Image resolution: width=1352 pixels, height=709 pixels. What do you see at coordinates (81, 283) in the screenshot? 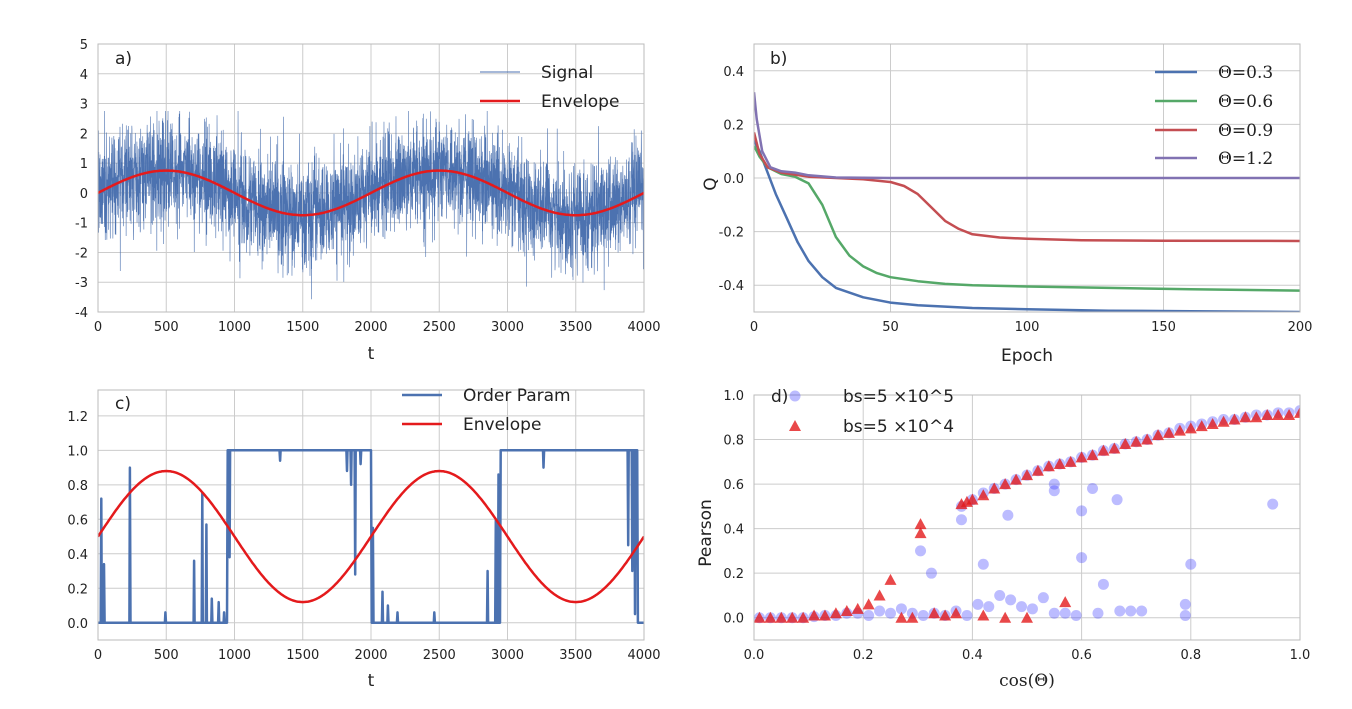
I see `panel-a-y-tick-label: -3` at bounding box center [81, 283].